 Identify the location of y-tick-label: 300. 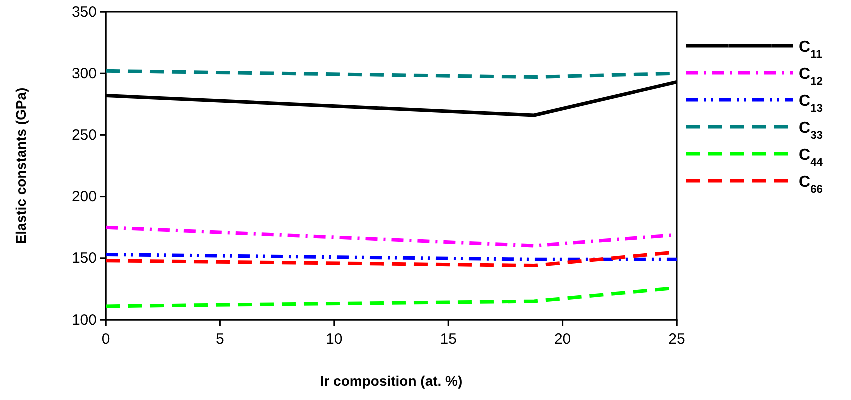
(84, 73).